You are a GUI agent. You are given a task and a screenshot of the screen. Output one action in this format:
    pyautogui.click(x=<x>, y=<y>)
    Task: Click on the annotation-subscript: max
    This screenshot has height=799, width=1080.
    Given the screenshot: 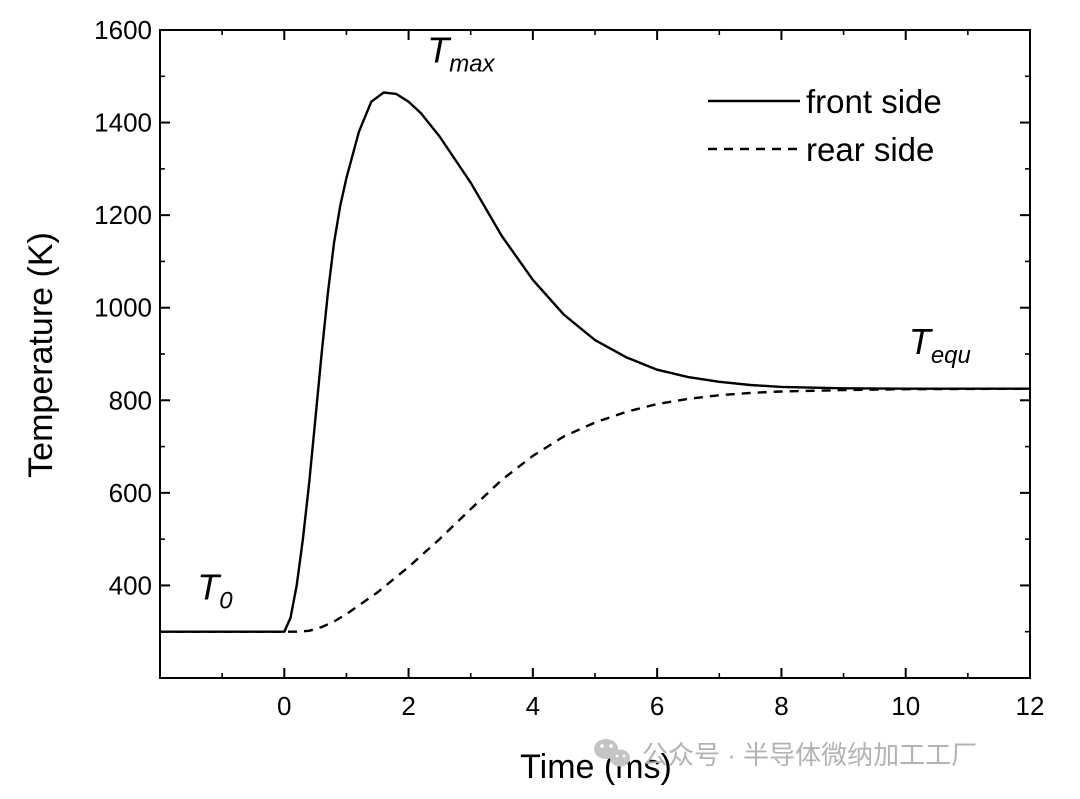 What is the action you would take?
    pyautogui.click(x=472, y=63)
    